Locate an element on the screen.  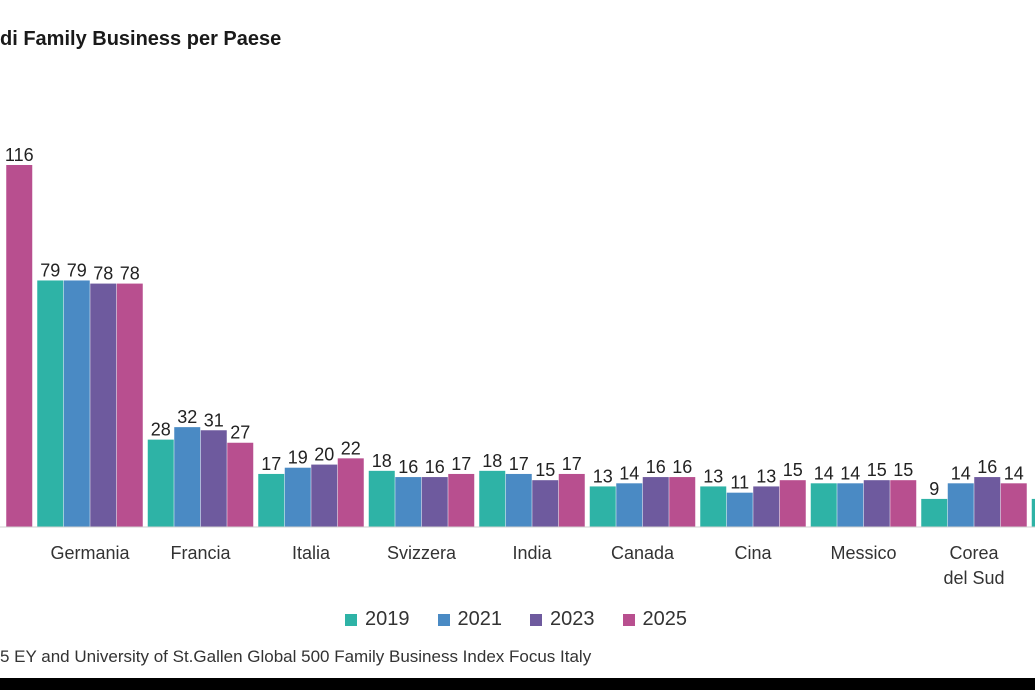
category-label-4-0: Svizzera is located at coordinates (422, 553).